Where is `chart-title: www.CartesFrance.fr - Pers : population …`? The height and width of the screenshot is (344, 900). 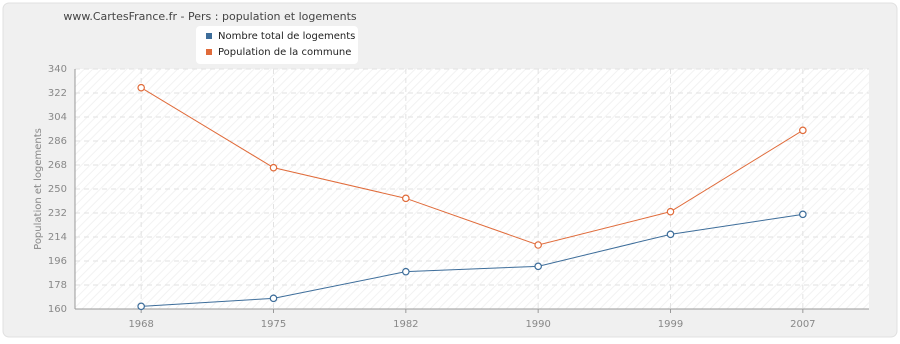
chart-title: www.CartesFrance.fr - Pers : population … is located at coordinates (210, 16).